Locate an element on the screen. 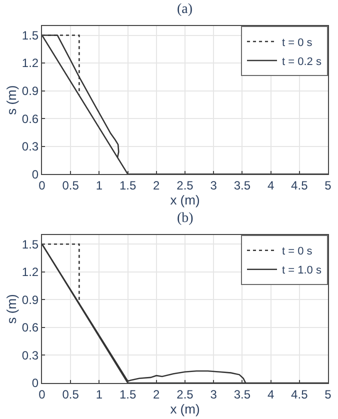 This screenshot has height=419, width=338. chart-title: (b) is located at coordinates (185, 218).